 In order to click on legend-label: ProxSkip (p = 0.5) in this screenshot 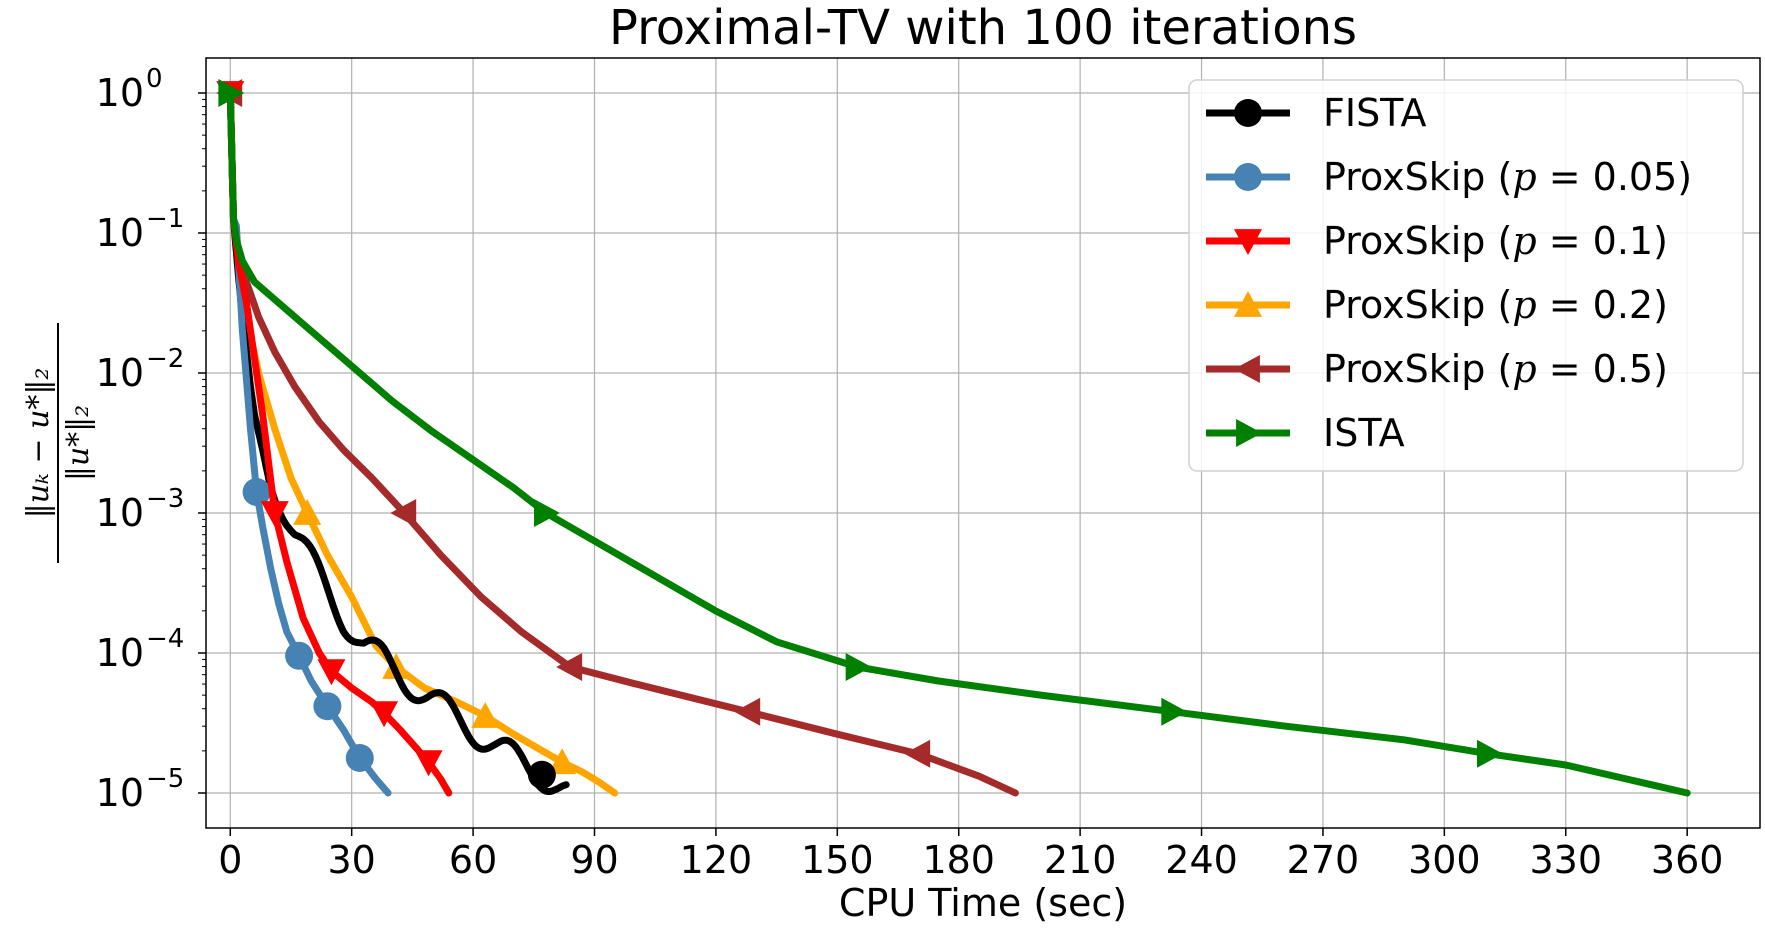, I will do `click(1495, 369)`.